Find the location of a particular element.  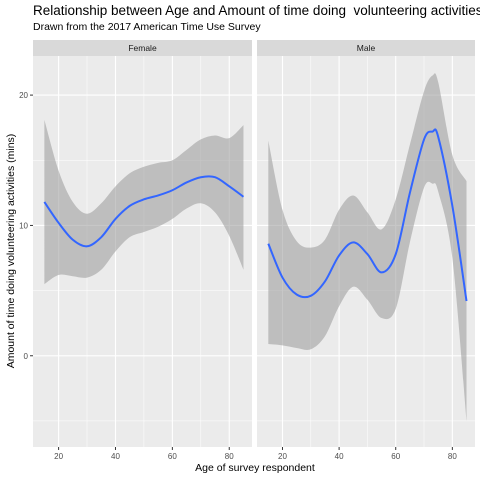

x-axis-title: Age of survey respondent is located at coordinates (255, 468).